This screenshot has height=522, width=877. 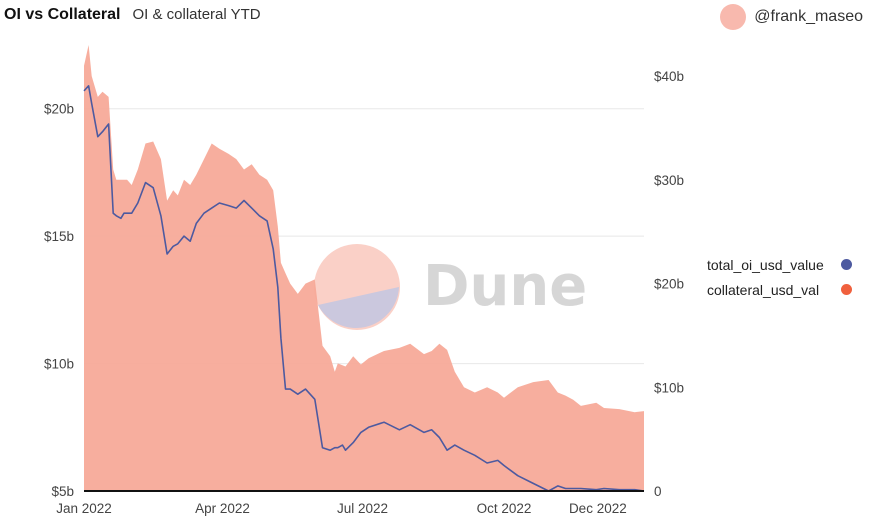 I want to click on legend-item-oi: total_oi_usd_value, so click(x=783, y=264).